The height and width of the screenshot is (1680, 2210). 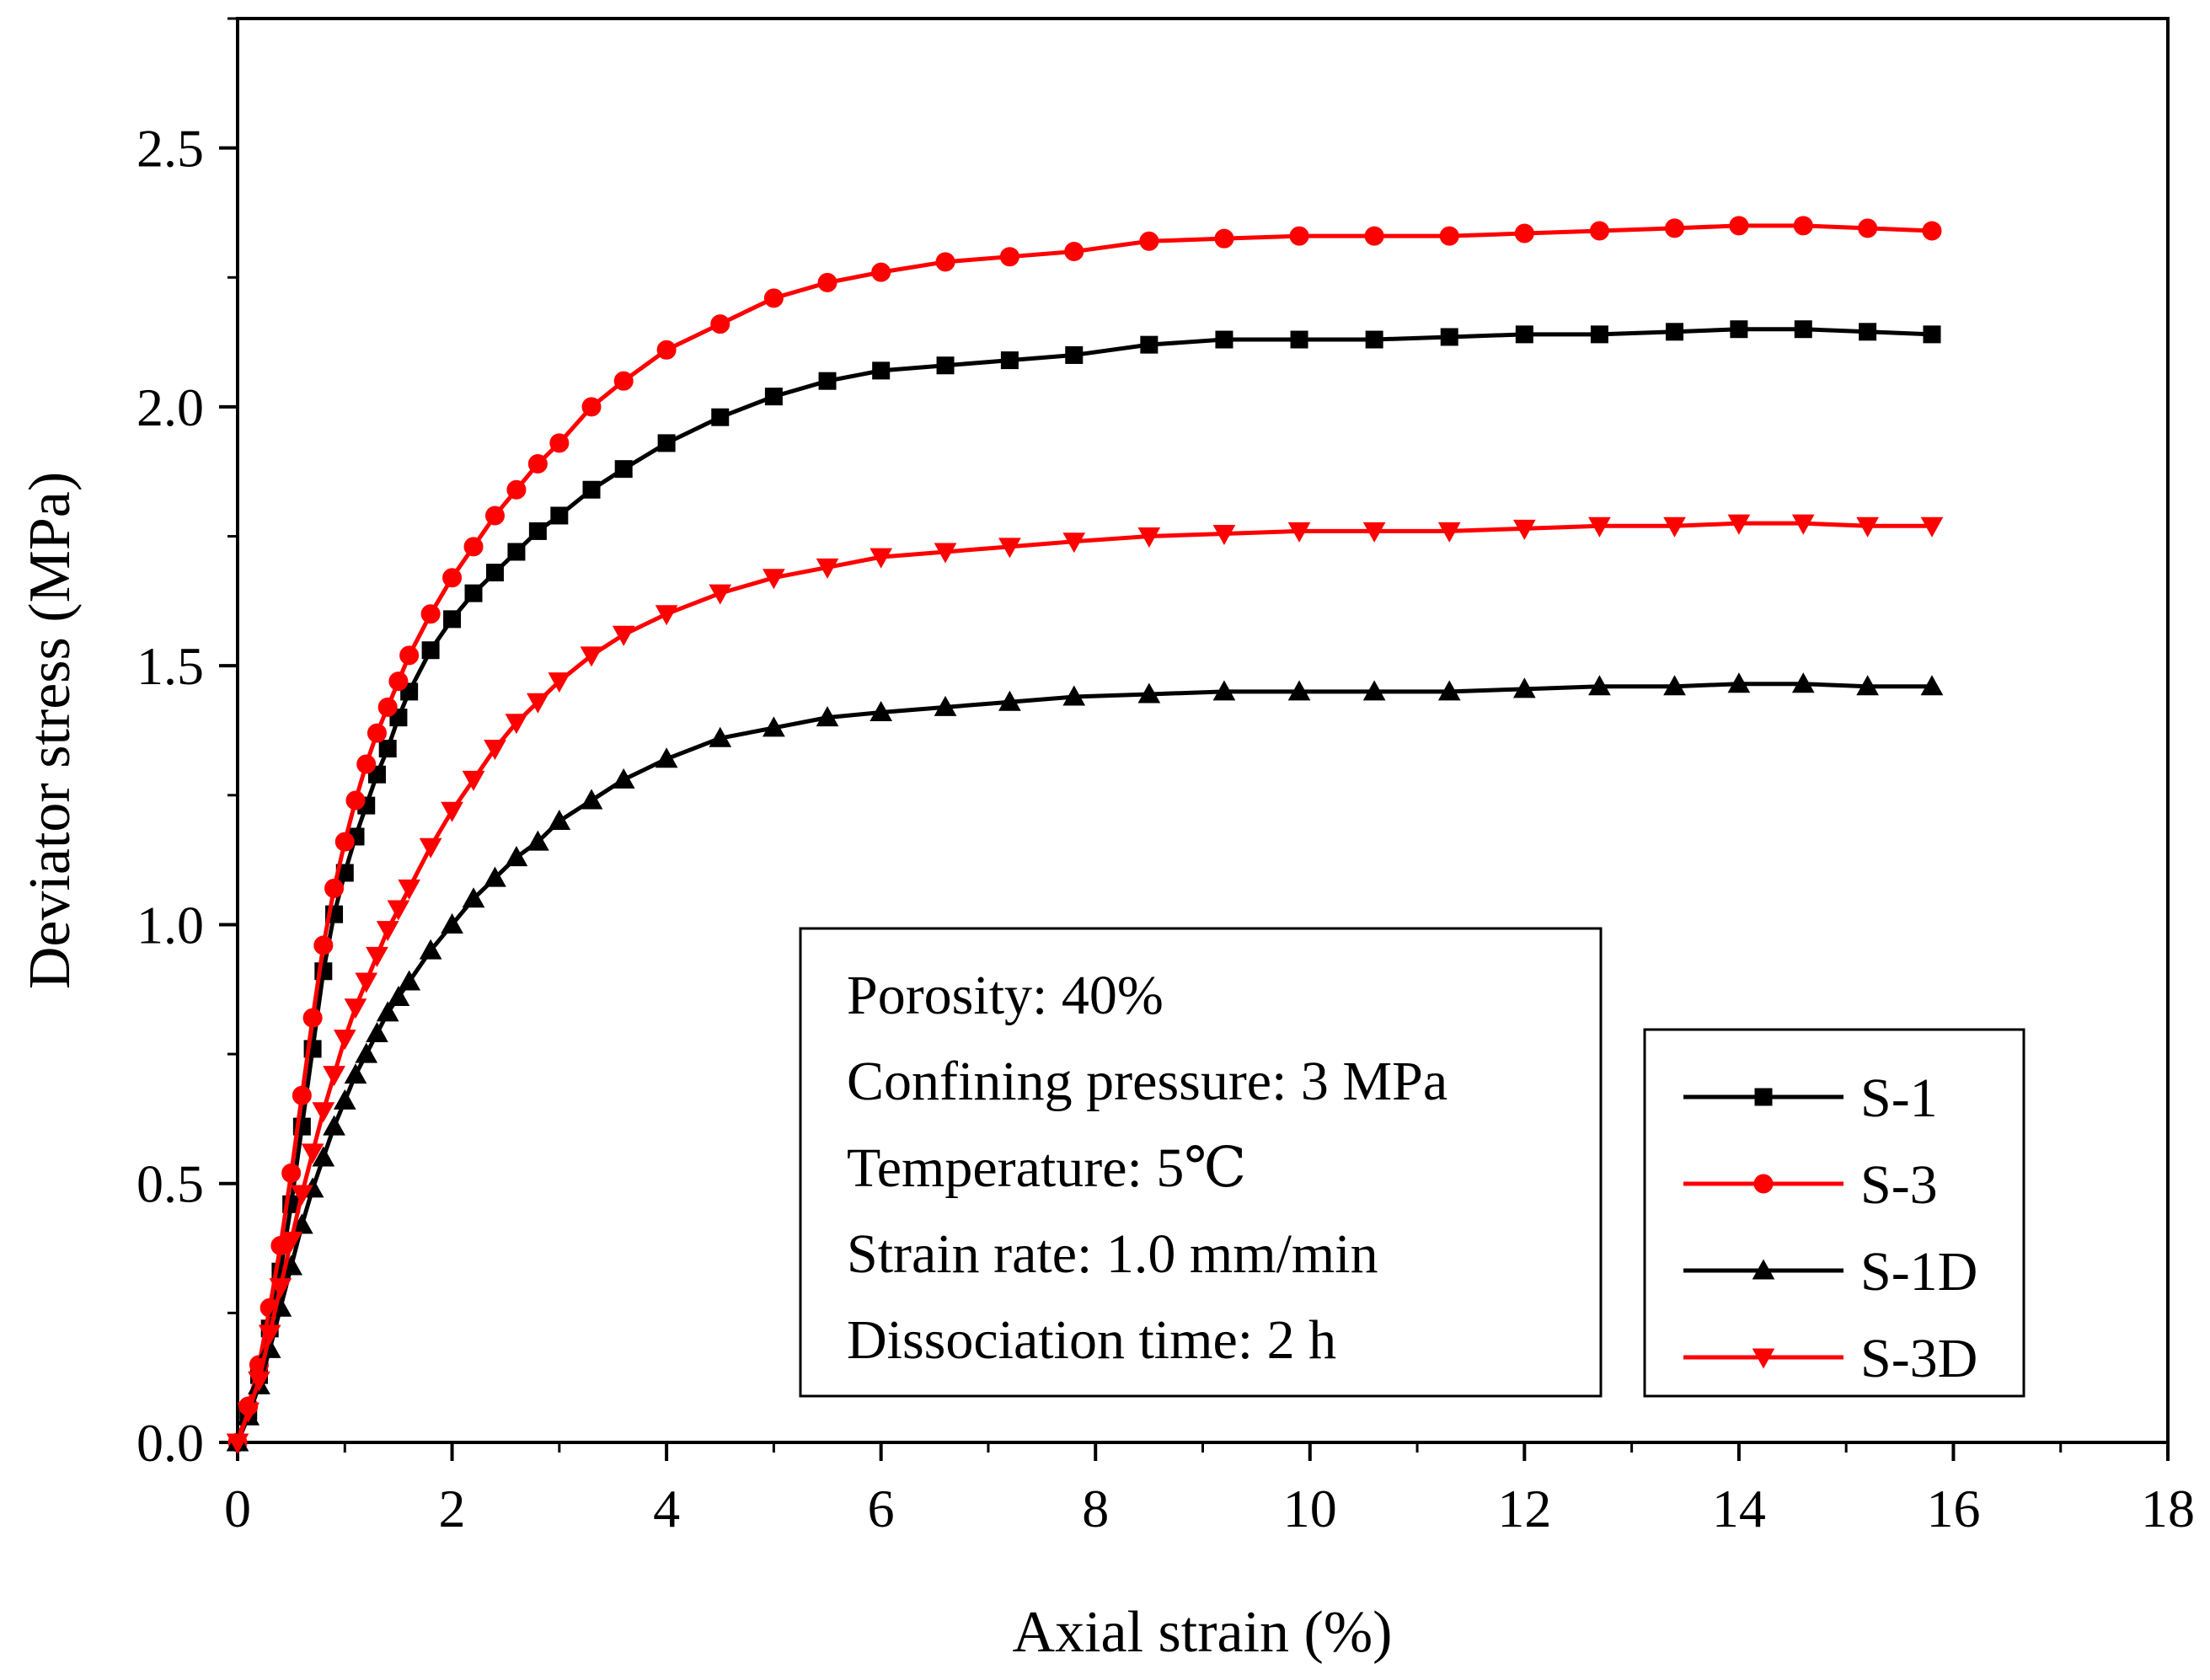 What do you see at coordinates (237, 1508) in the screenshot?
I see `x-tick-label-0: 0` at bounding box center [237, 1508].